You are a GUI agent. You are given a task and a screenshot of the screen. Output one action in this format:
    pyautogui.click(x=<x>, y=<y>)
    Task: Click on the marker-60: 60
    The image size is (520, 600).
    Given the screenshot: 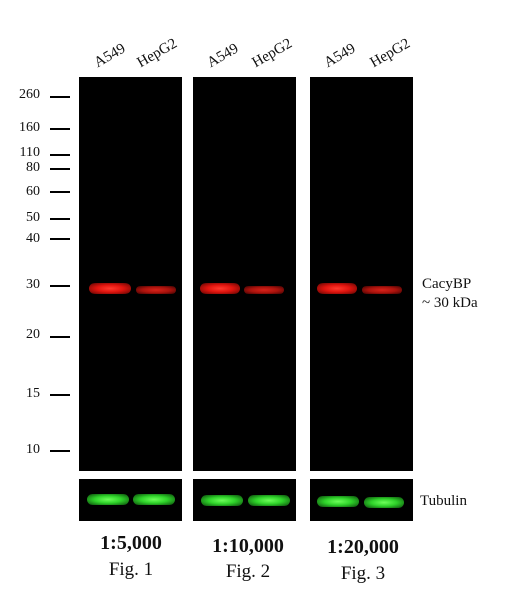 What is the action you would take?
    pyautogui.click(x=33, y=191)
    